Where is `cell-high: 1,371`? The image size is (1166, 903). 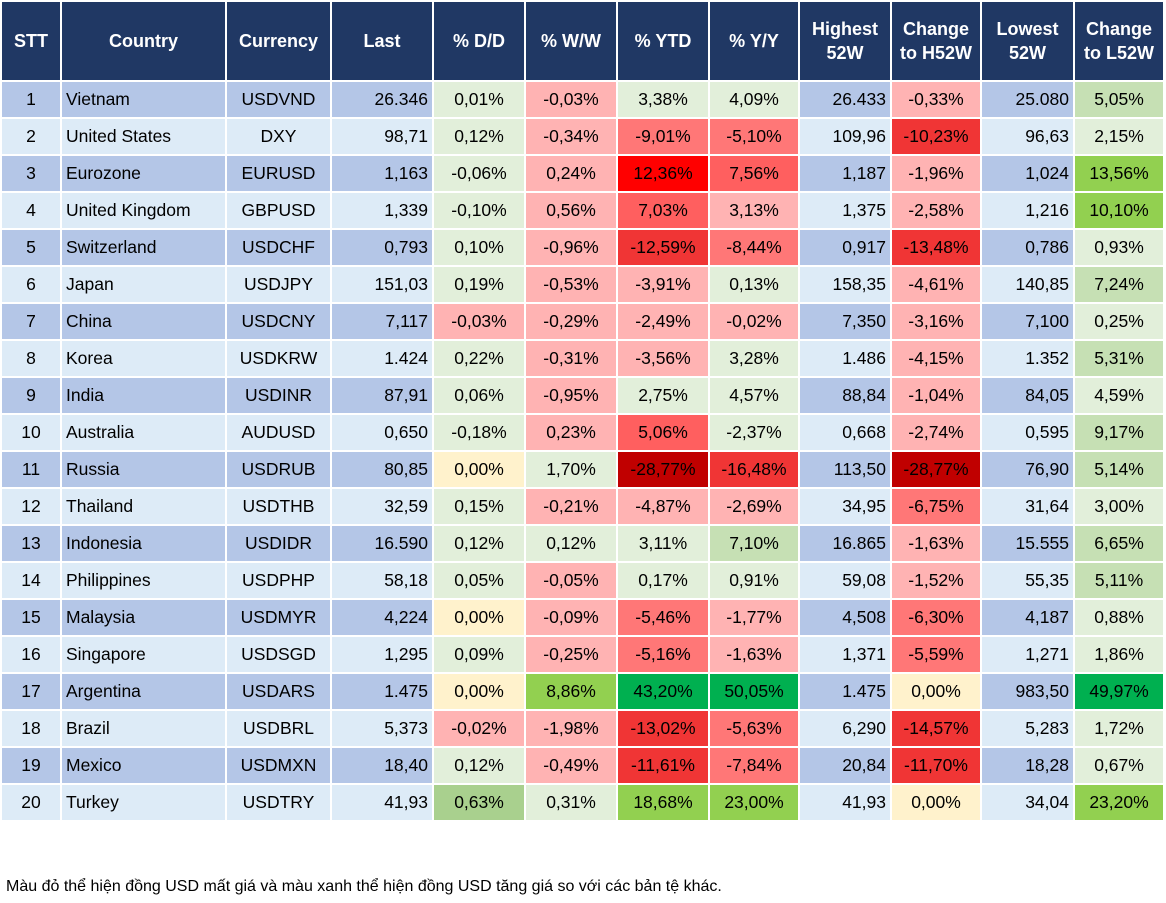 cell-high: 1,371 is located at coordinates (845, 654).